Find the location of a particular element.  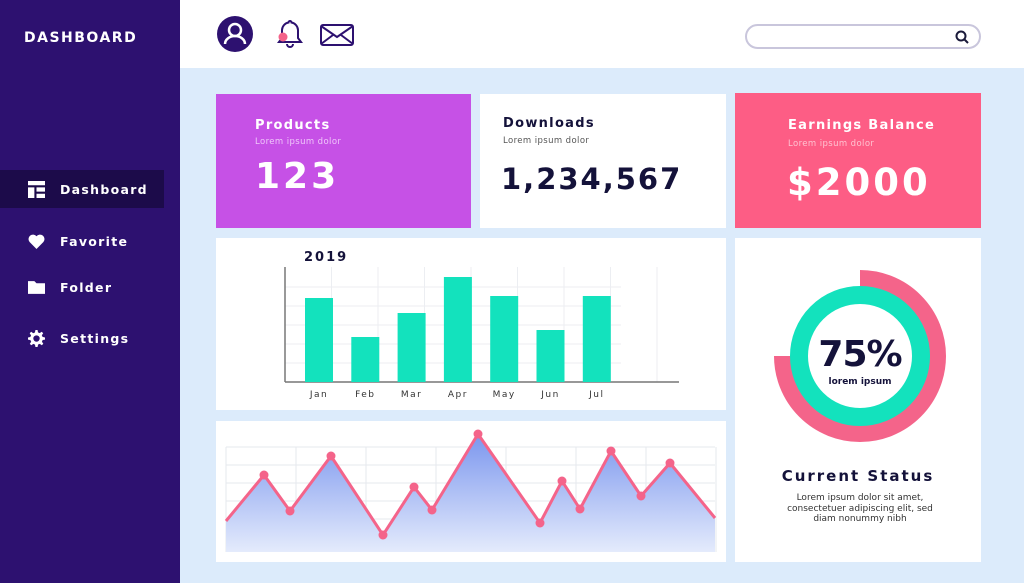

status-donut is located at coordinates (860, 356).